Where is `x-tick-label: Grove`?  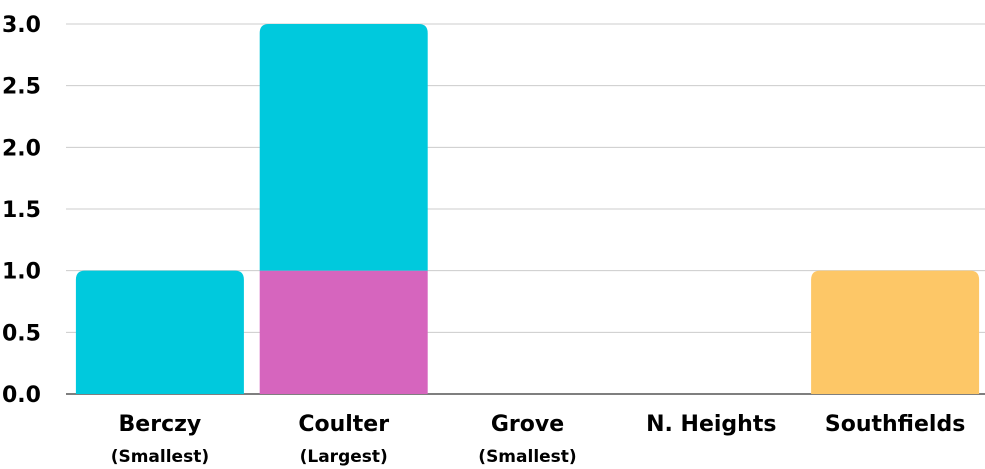
x-tick-label: Grove is located at coordinates (527, 424).